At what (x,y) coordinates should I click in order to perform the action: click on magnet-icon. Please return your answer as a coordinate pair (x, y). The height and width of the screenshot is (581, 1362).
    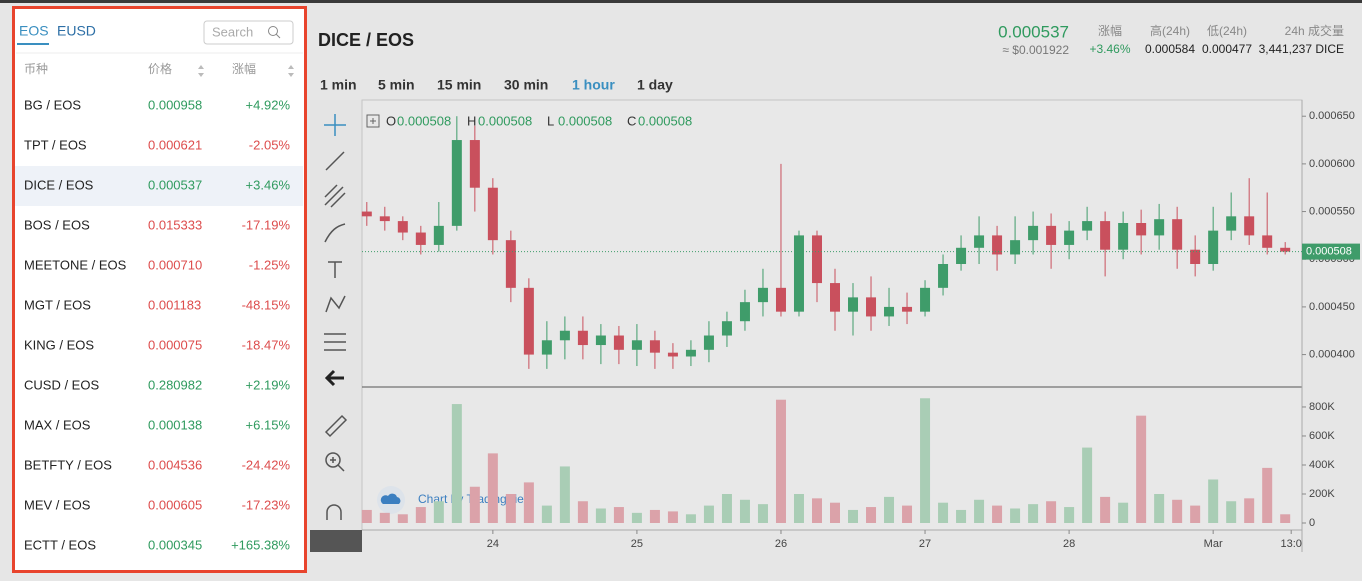
    Looking at the image, I should click on (334, 512).